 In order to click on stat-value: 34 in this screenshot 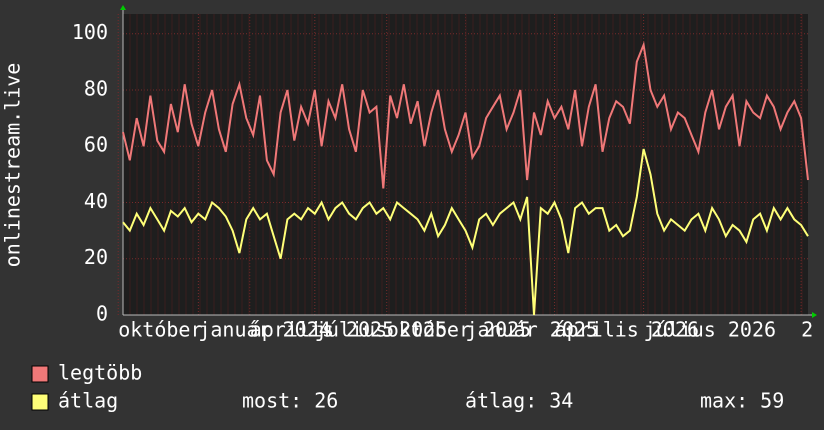, I will do `click(561, 401)`.